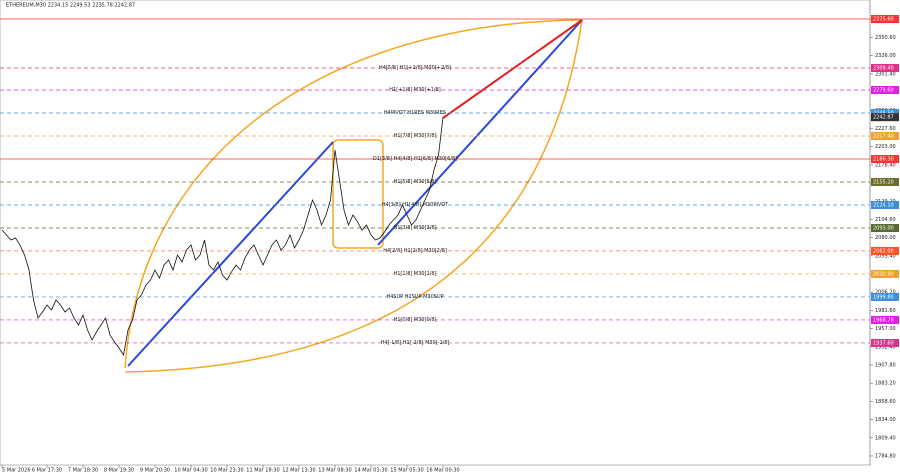 The height and width of the screenshot is (474, 900). I want to click on level-price-label: 2217.40, so click(883, 137).